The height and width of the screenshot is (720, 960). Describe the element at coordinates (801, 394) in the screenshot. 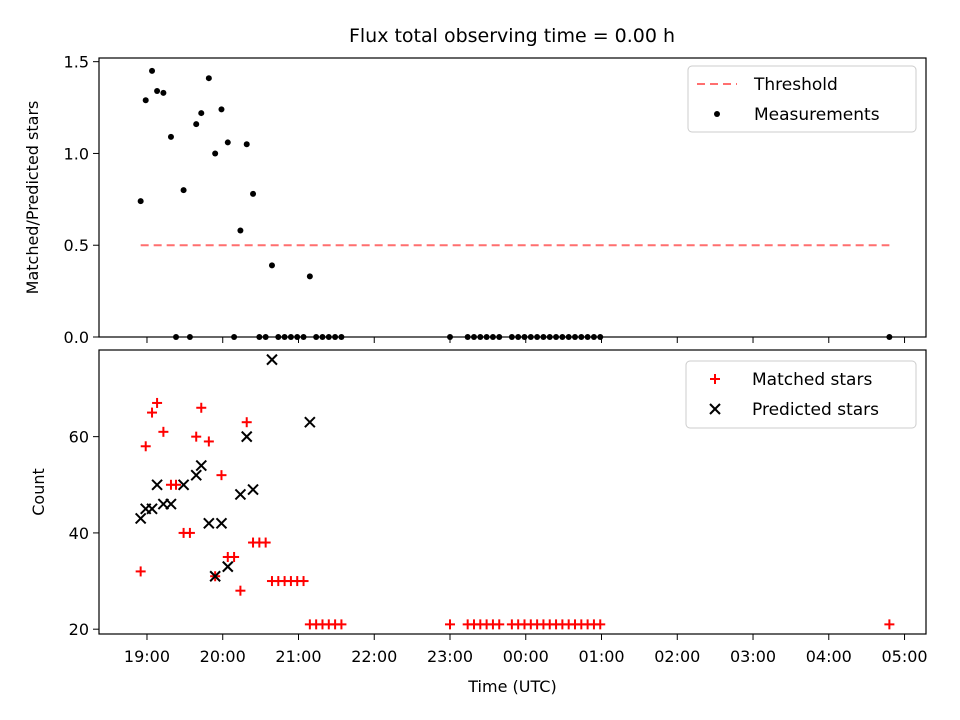

I see `bottom-legend-box` at that location.